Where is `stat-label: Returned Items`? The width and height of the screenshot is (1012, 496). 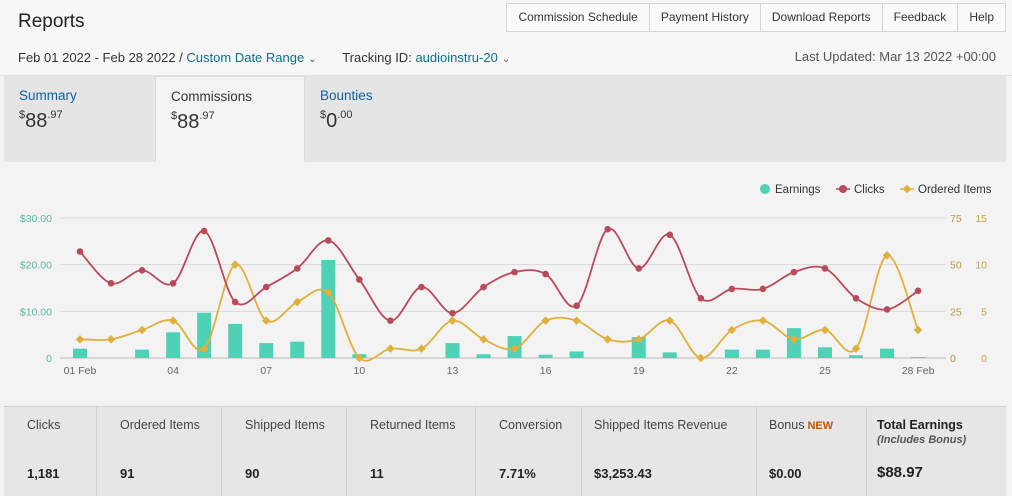
stat-label: Returned Items is located at coordinates (413, 425).